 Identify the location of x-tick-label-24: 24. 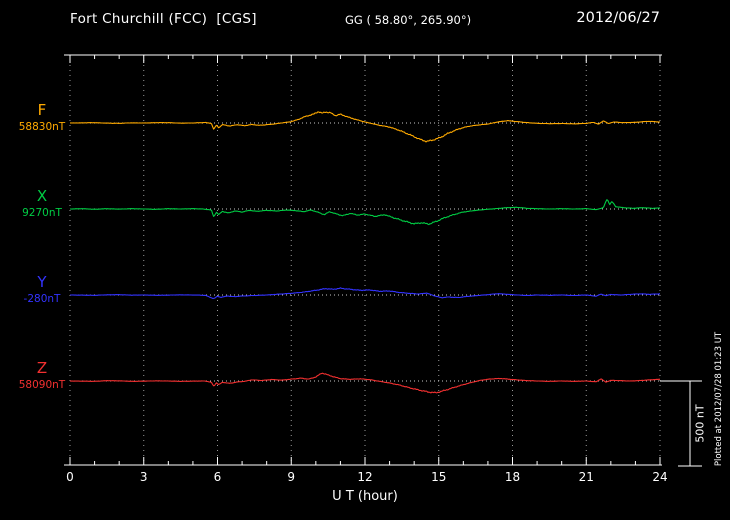
(660, 477).